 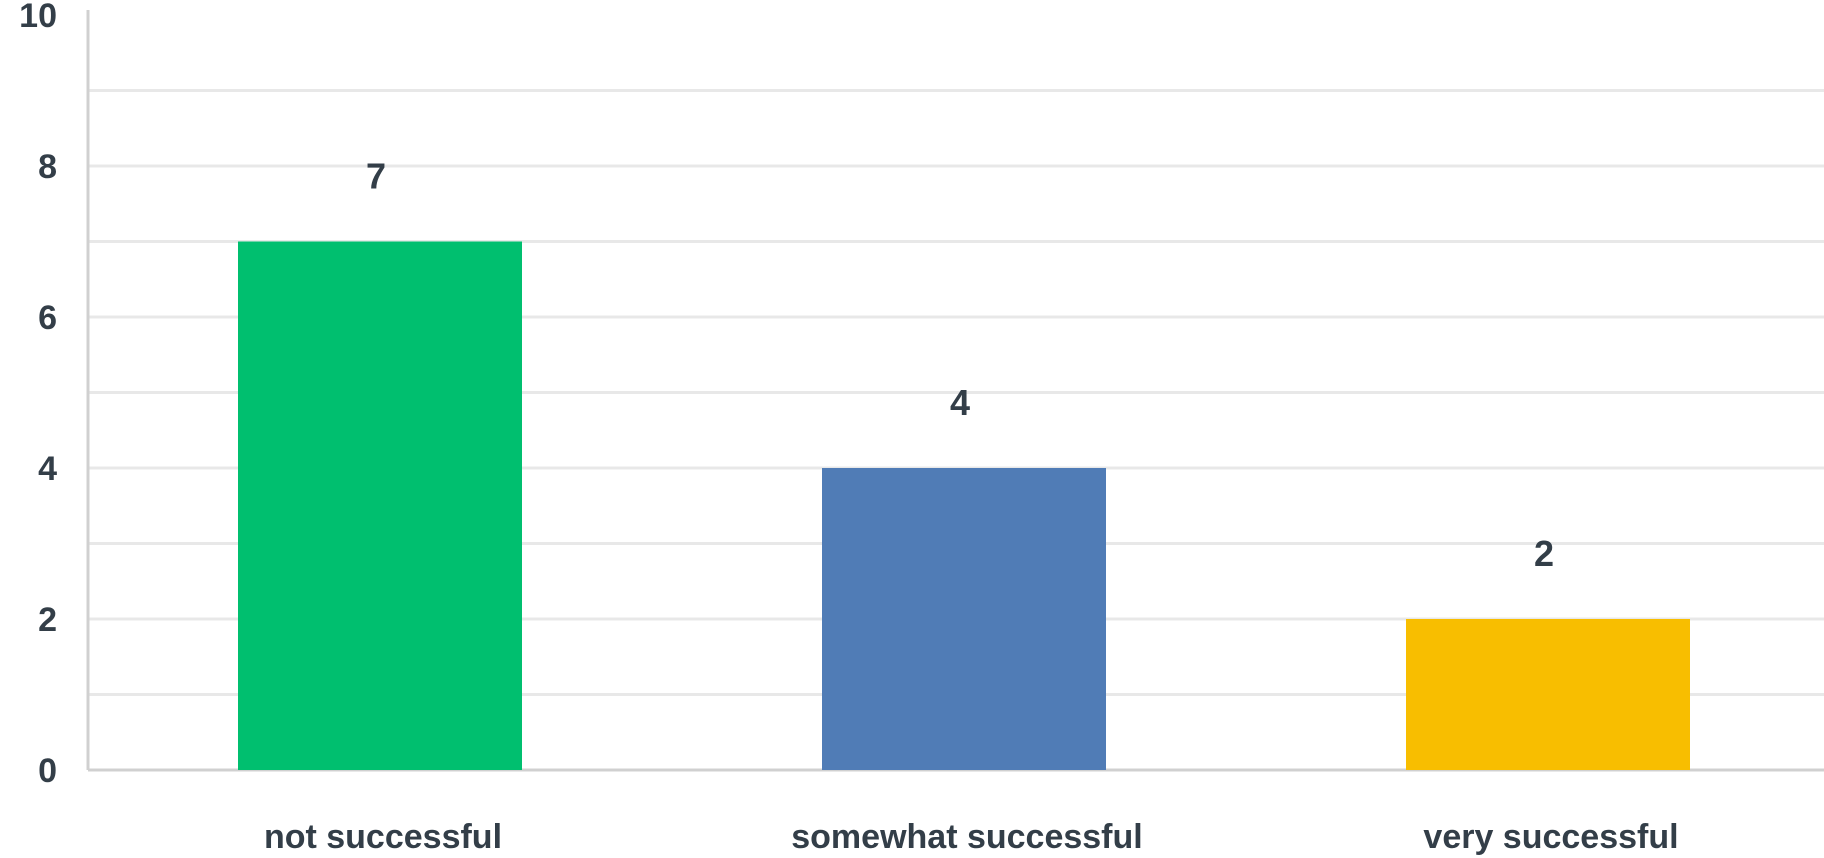 What do you see at coordinates (383, 837) in the screenshot?
I see `category-label-not-successful: not successful` at bounding box center [383, 837].